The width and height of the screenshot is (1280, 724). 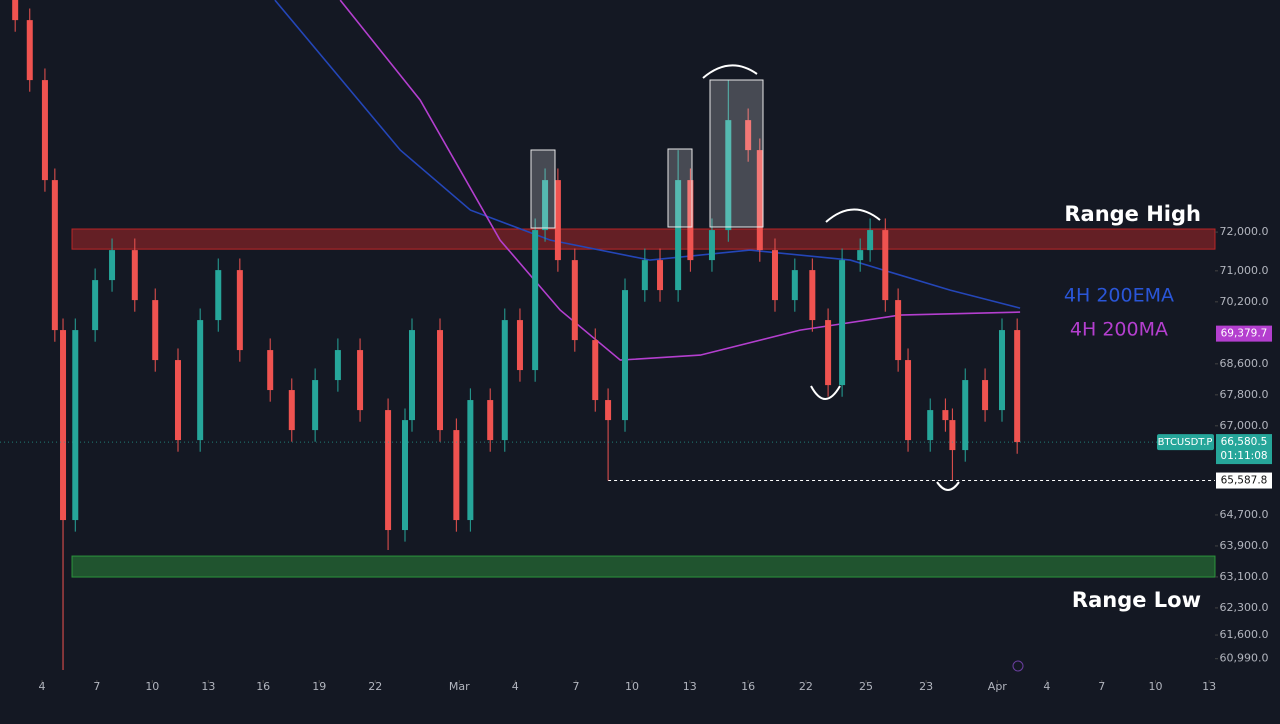 What do you see at coordinates (1244, 545) in the screenshot?
I see `y-tick-label: 63,900.0` at bounding box center [1244, 545].